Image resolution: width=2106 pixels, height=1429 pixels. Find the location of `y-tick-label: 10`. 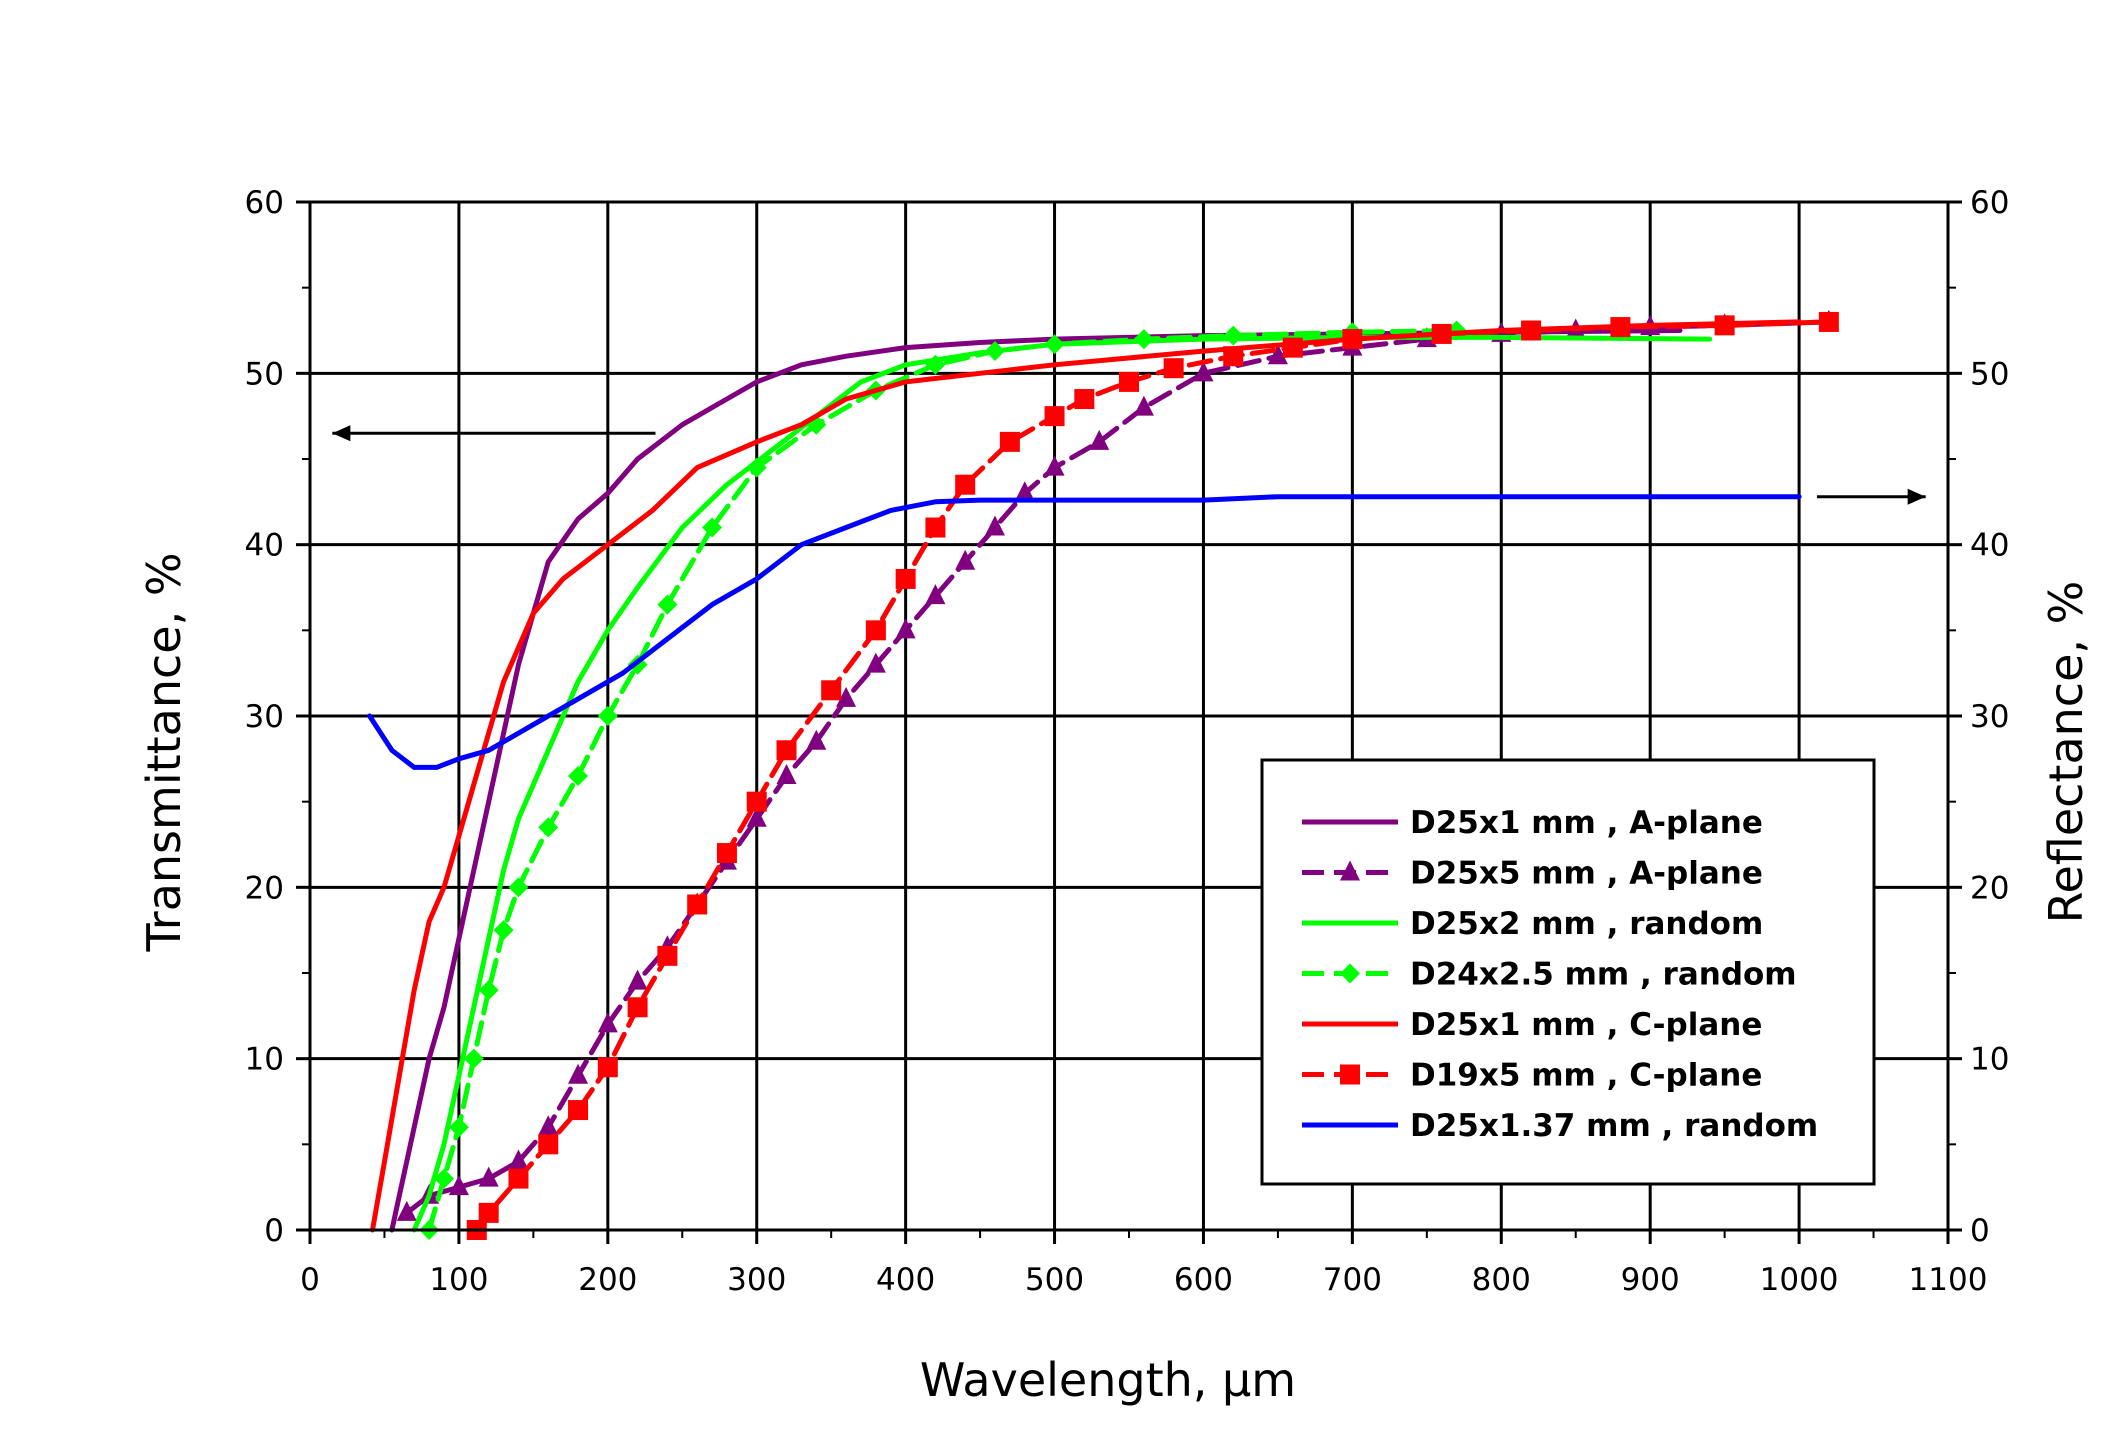

y-tick-label: 10 is located at coordinates (264, 1060).